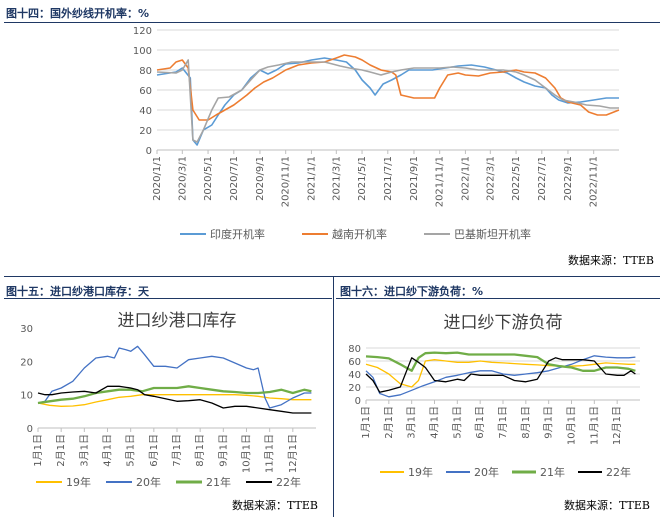 This screenshot has width=664, height=518. What do you see at coordinates (275, 505) in the screenshot?
I see `source-label-fig15: 数据来源：TTEB` at bounding box center [275, 505].